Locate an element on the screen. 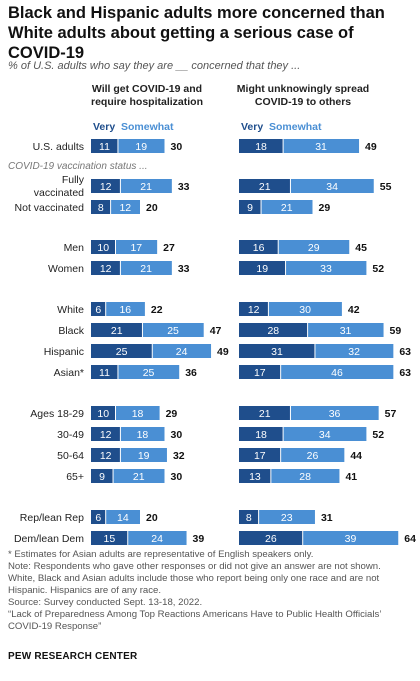  bar-very-value: 11 is located at coordinates (104, 373).